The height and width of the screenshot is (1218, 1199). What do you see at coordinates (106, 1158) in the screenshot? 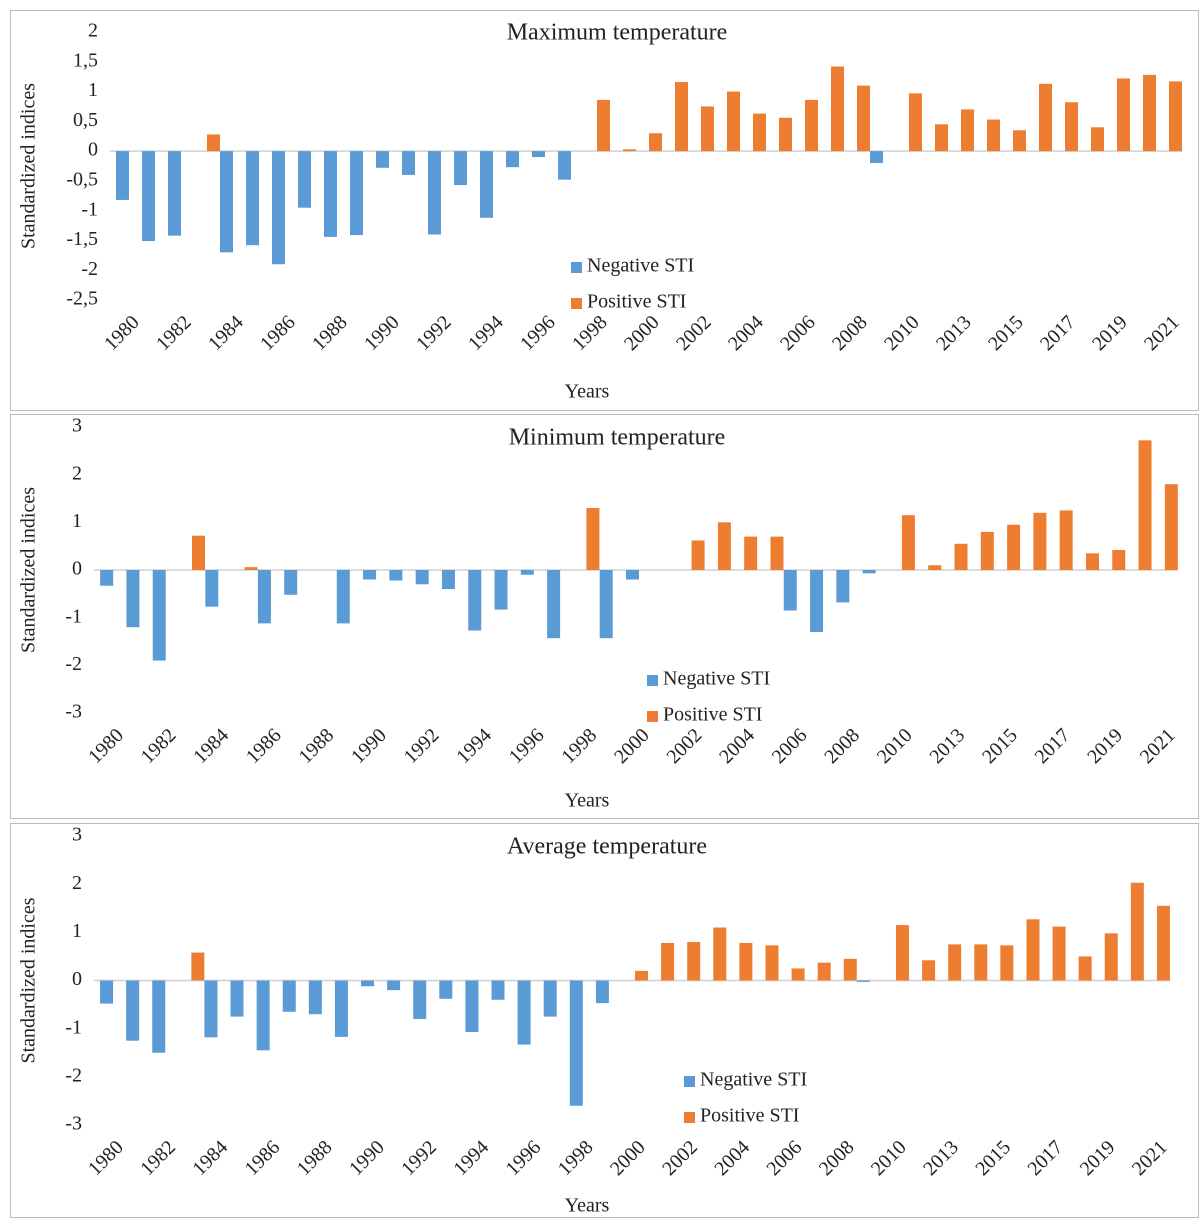
I see `x-tick-label: 1980` at bounding box center [106, 1158].